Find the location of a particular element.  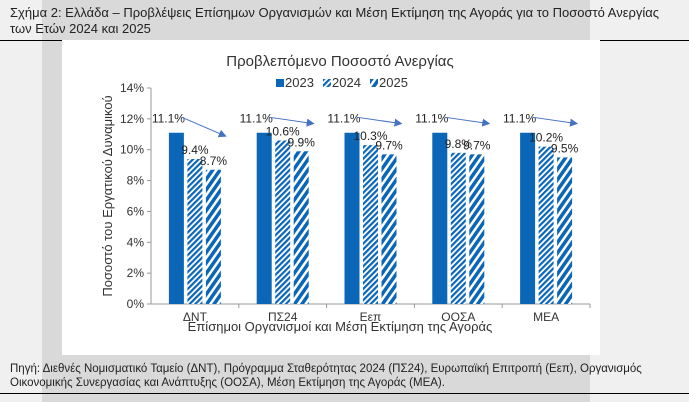

y-tick-label: 12% is located at coordinates (132, 119).